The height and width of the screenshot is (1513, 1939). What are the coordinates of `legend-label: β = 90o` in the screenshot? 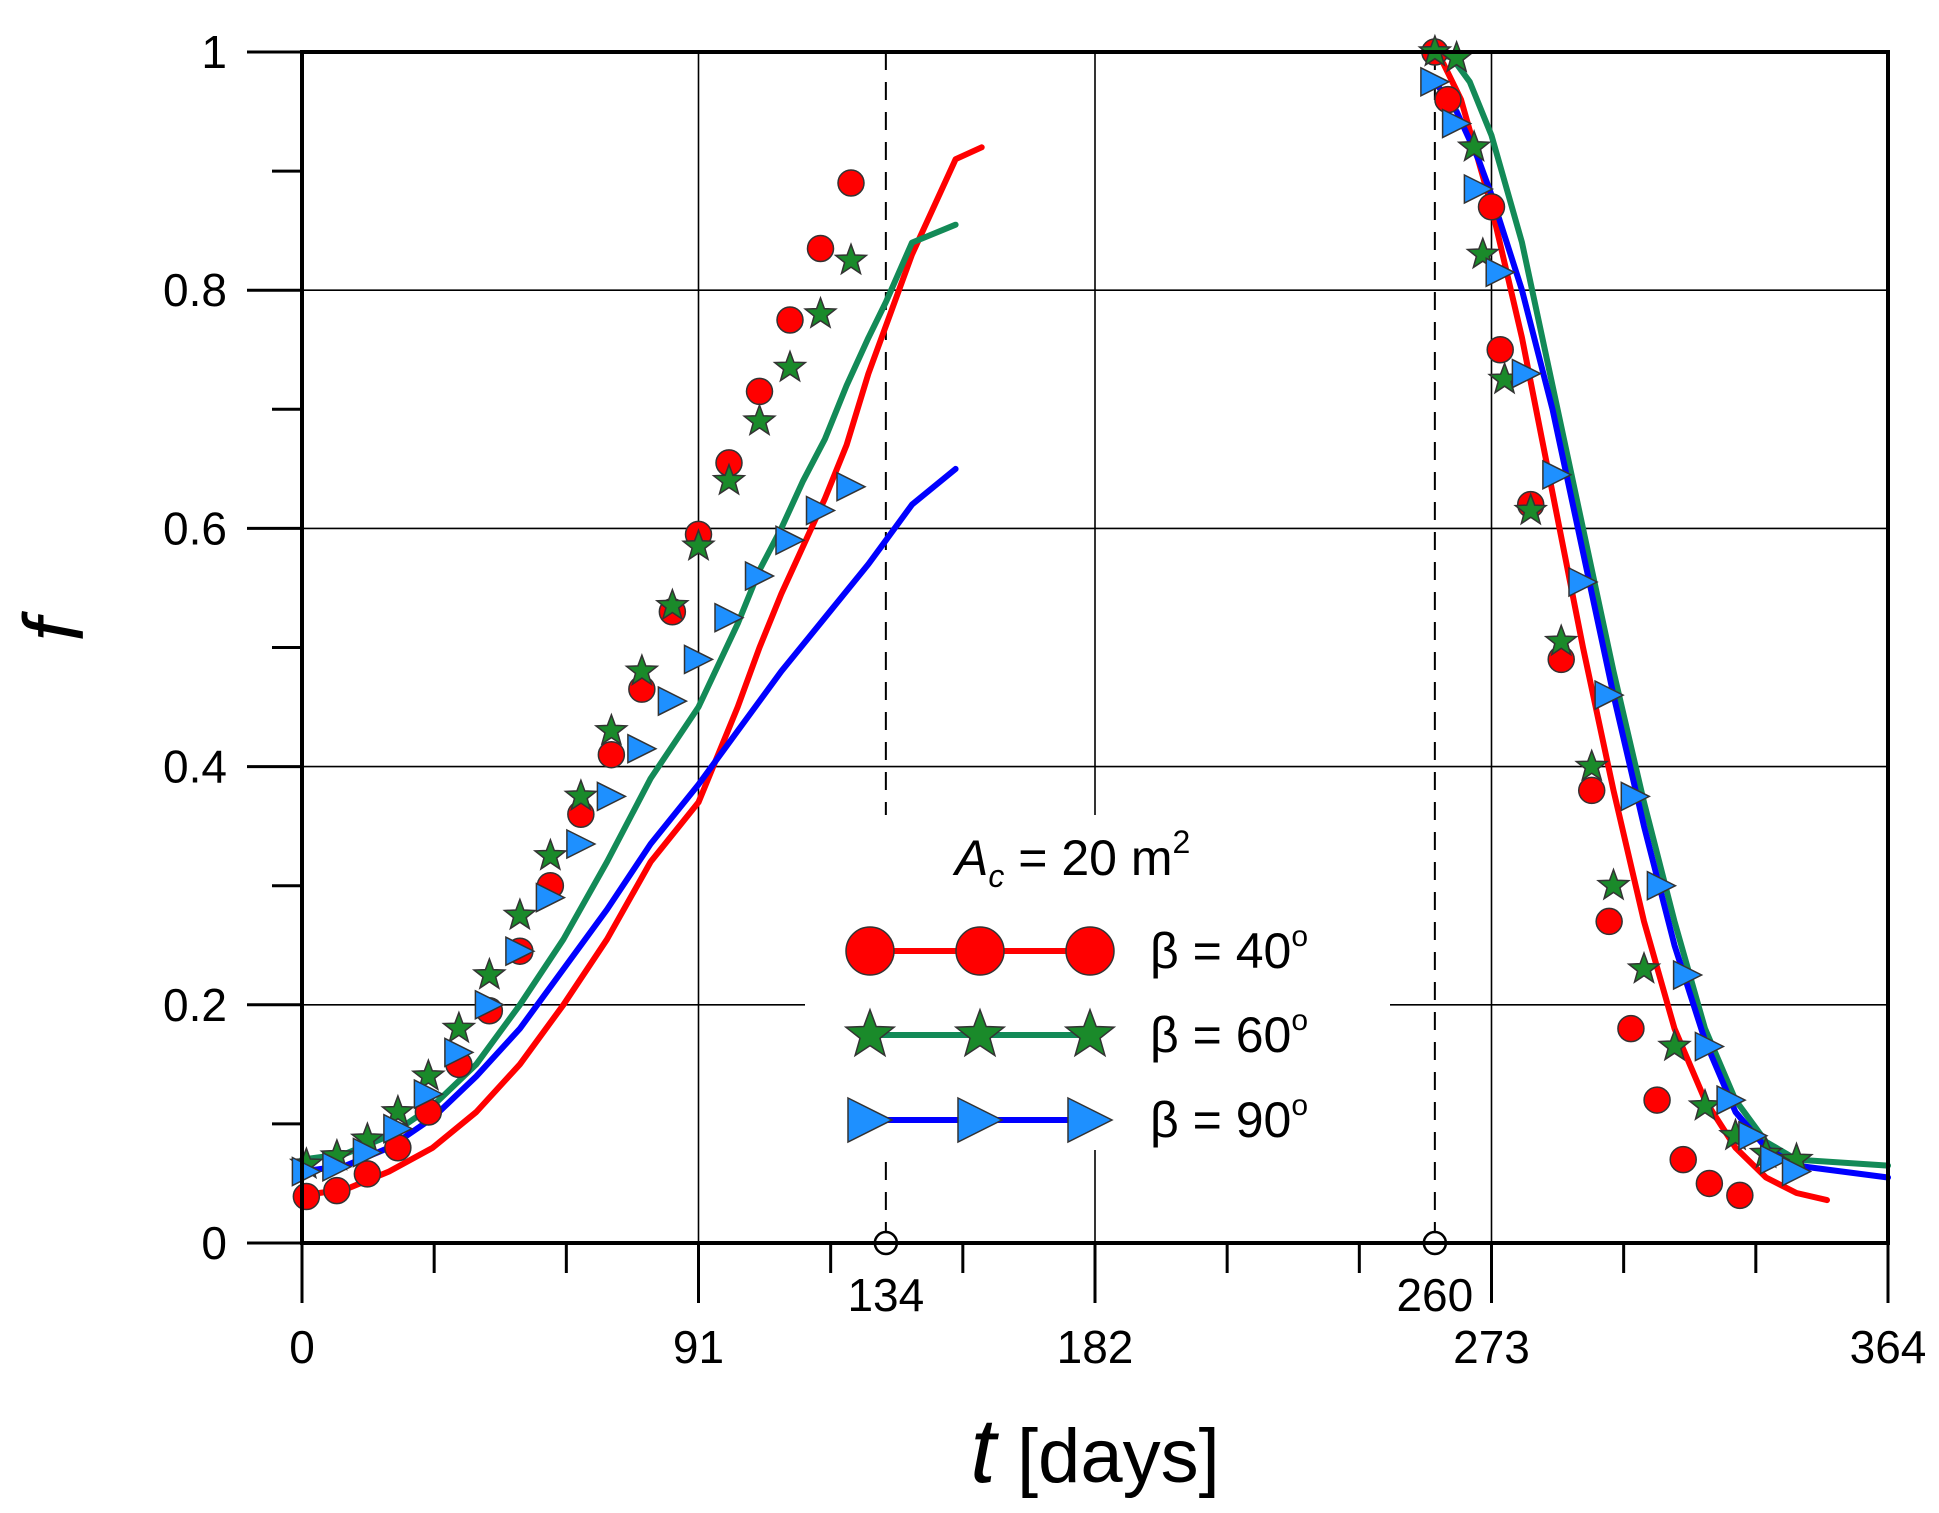 It's located at (1229, 1118).